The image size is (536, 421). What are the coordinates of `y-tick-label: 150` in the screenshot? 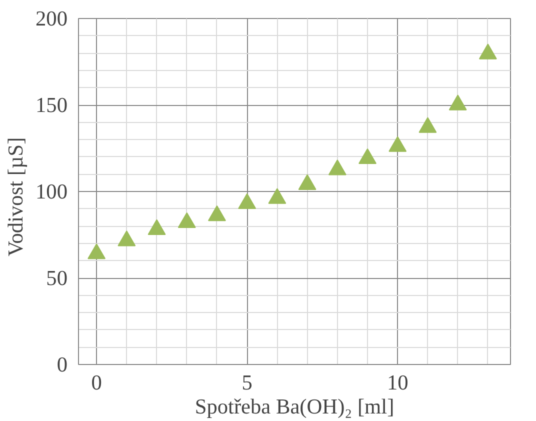 It's located at (52, 105).